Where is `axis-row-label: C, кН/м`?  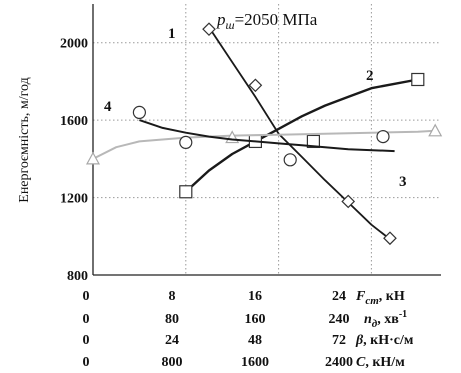 axis-row-label: C, кН/м is located at coordinates (380, 362).